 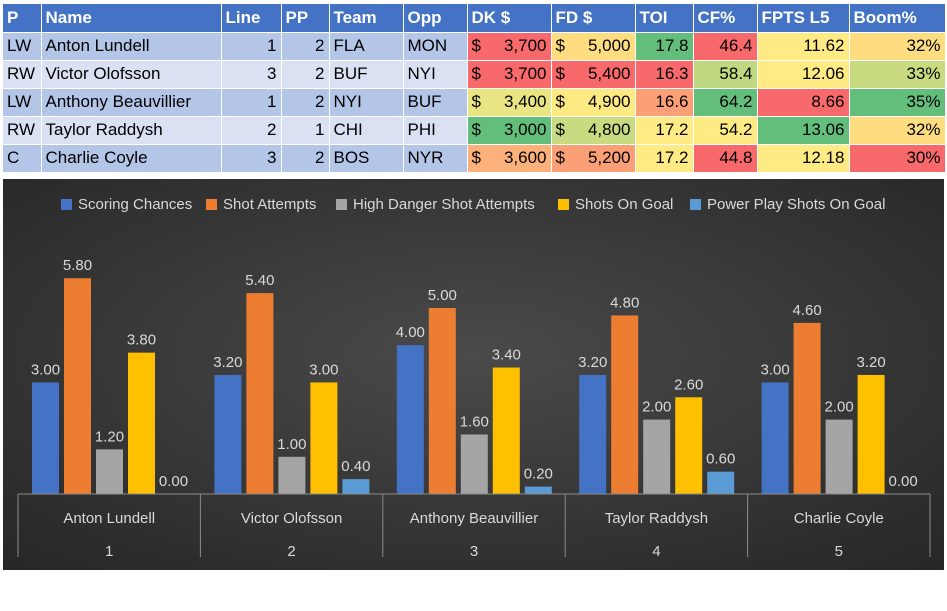 I want to click on col-header-toi: TOI, so click(x=664, y=18).